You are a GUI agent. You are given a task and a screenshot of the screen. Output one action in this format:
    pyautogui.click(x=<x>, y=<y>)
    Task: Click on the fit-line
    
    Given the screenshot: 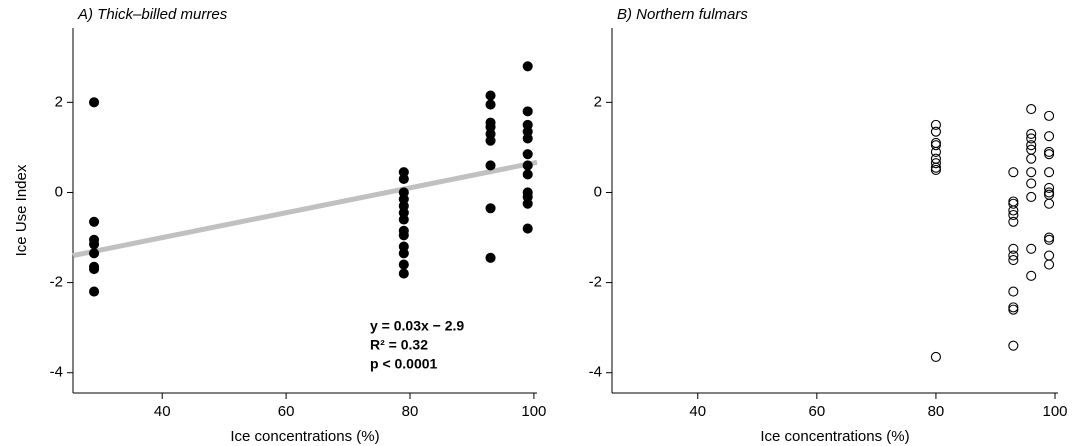 What is the action you would take?
    pyautogui.click(x=305, y=209)
    